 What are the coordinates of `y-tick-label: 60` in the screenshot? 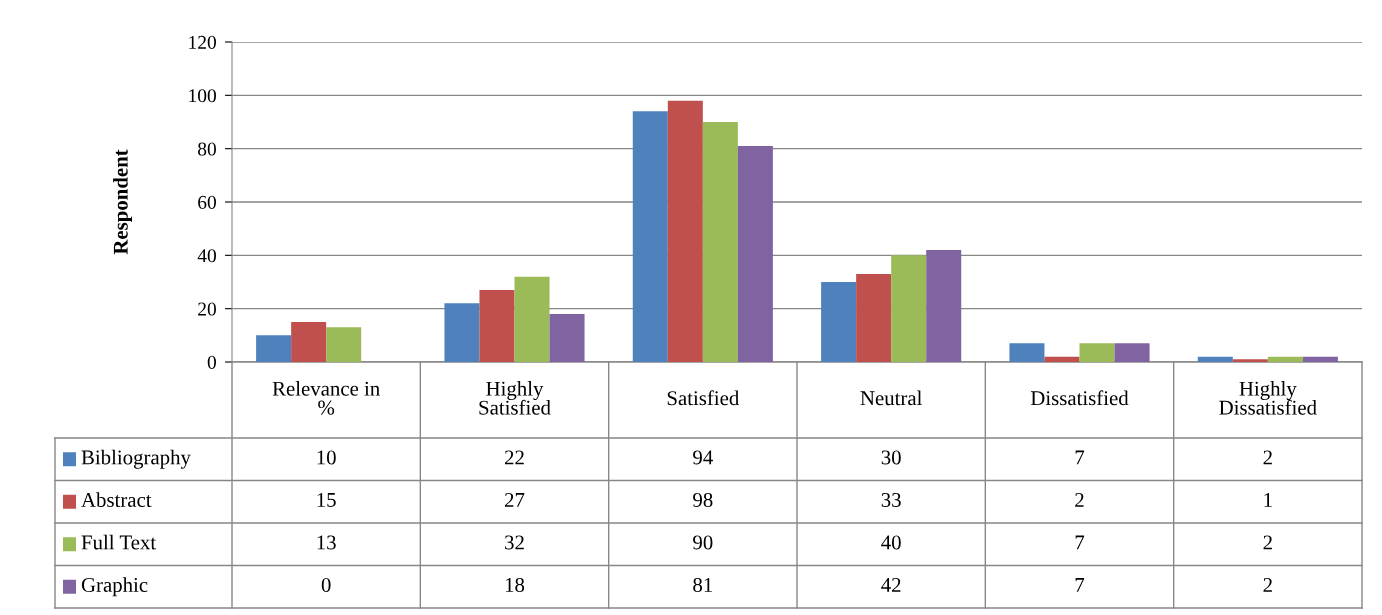 It's located at (207, 202).